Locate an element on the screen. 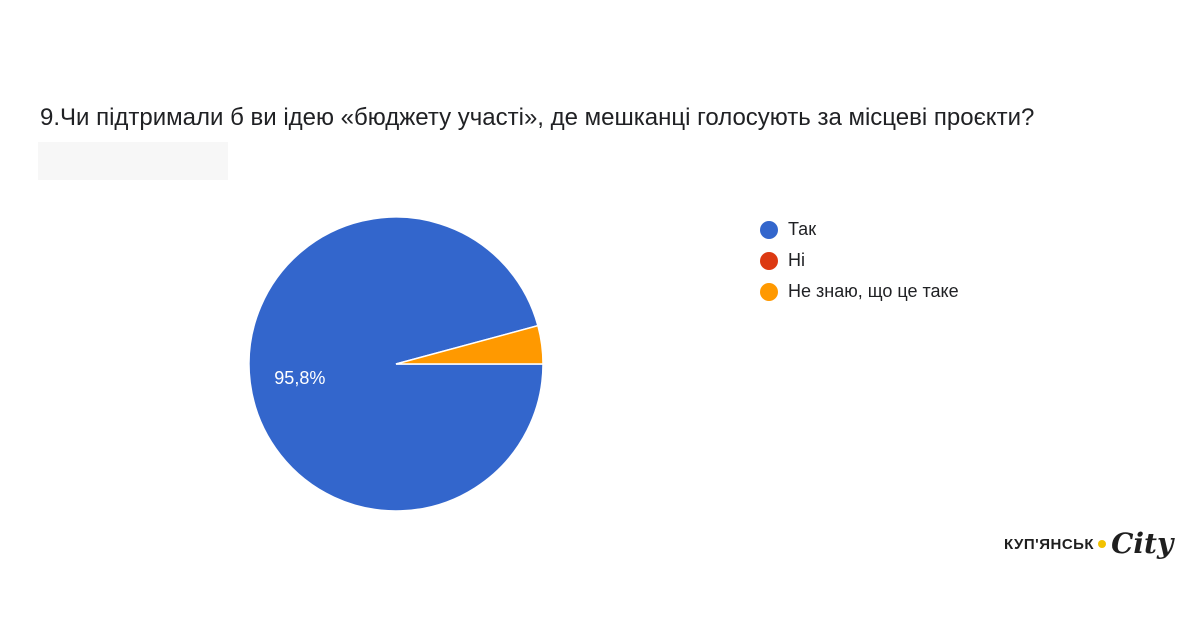 This screenshot has width=1199, height=629. subtitle-placeholder is located at coordinates (133, 161).